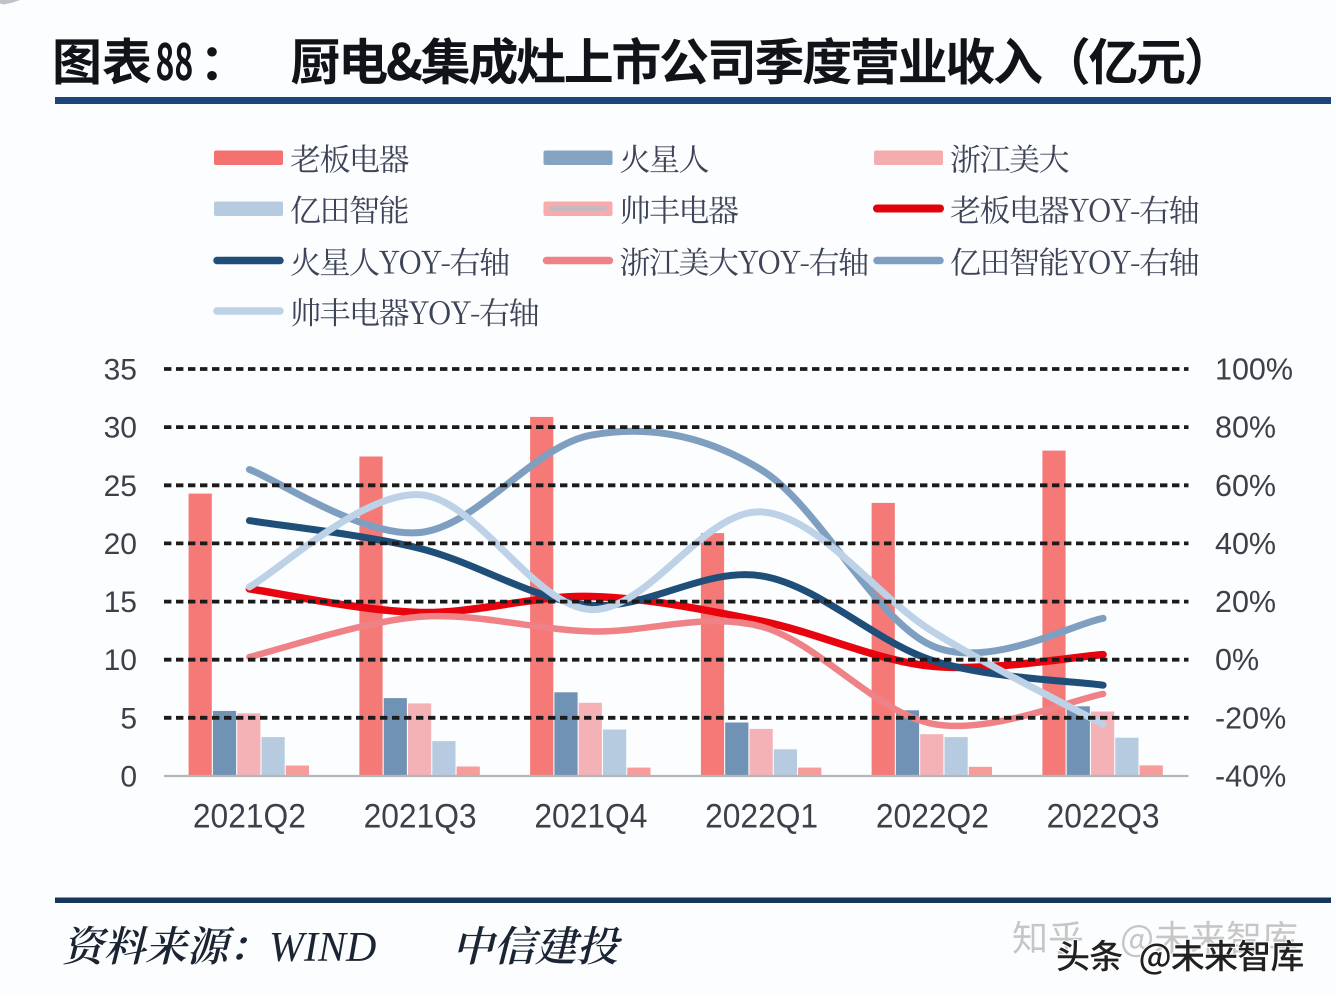  I want to click on svg-text: 2021Q2, so click(249, 817).